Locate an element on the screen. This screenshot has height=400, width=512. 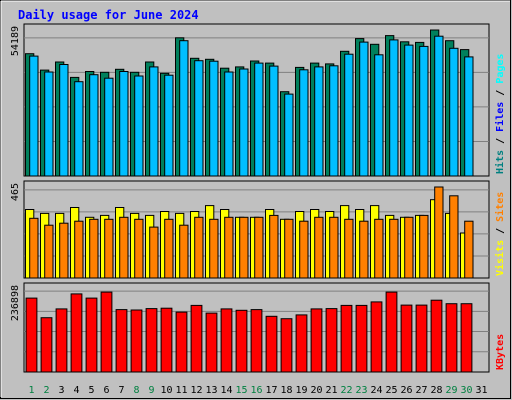
x-tick-label: 8 is located at coordinates (136, 390).